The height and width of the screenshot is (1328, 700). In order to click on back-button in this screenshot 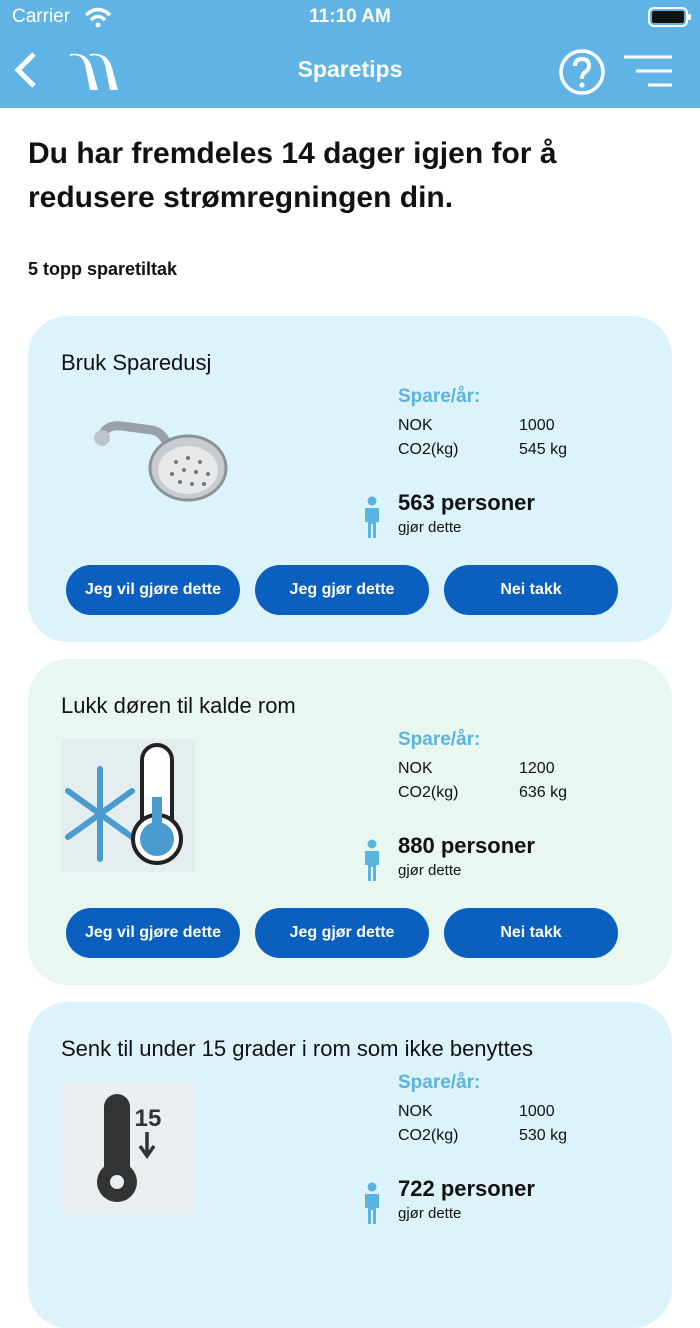, I will do `click(25, 70)`.